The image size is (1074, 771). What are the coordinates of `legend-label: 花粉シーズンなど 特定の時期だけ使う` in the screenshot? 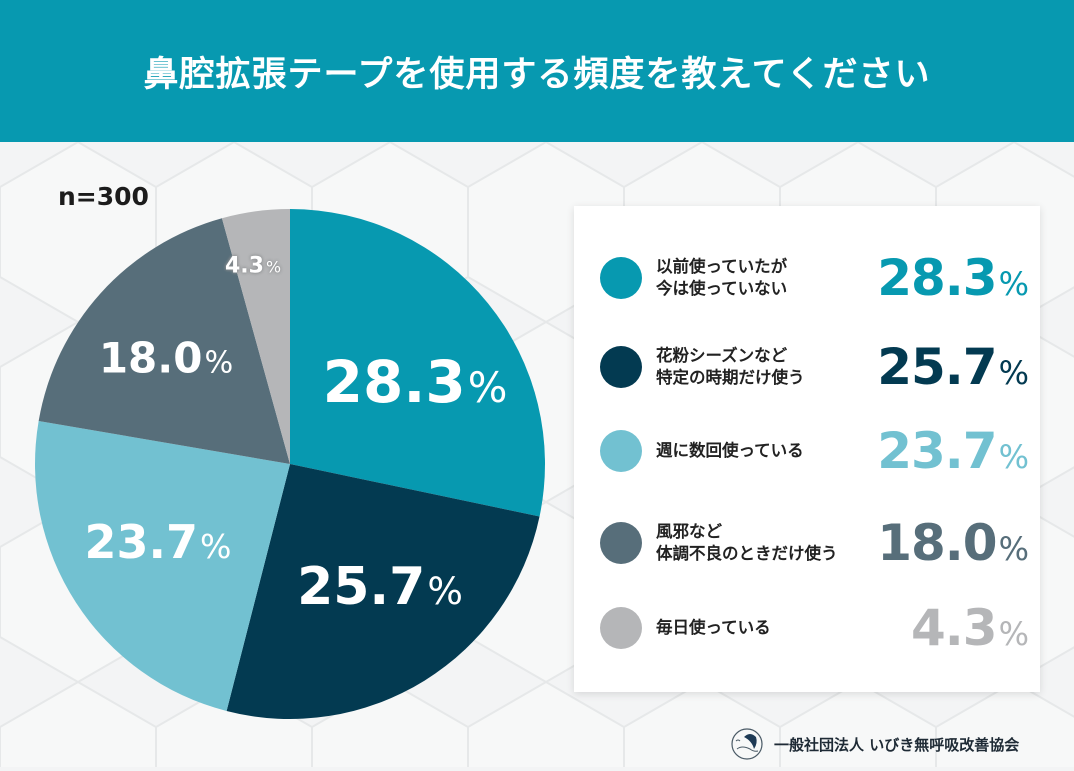 It's located at (730, 366).